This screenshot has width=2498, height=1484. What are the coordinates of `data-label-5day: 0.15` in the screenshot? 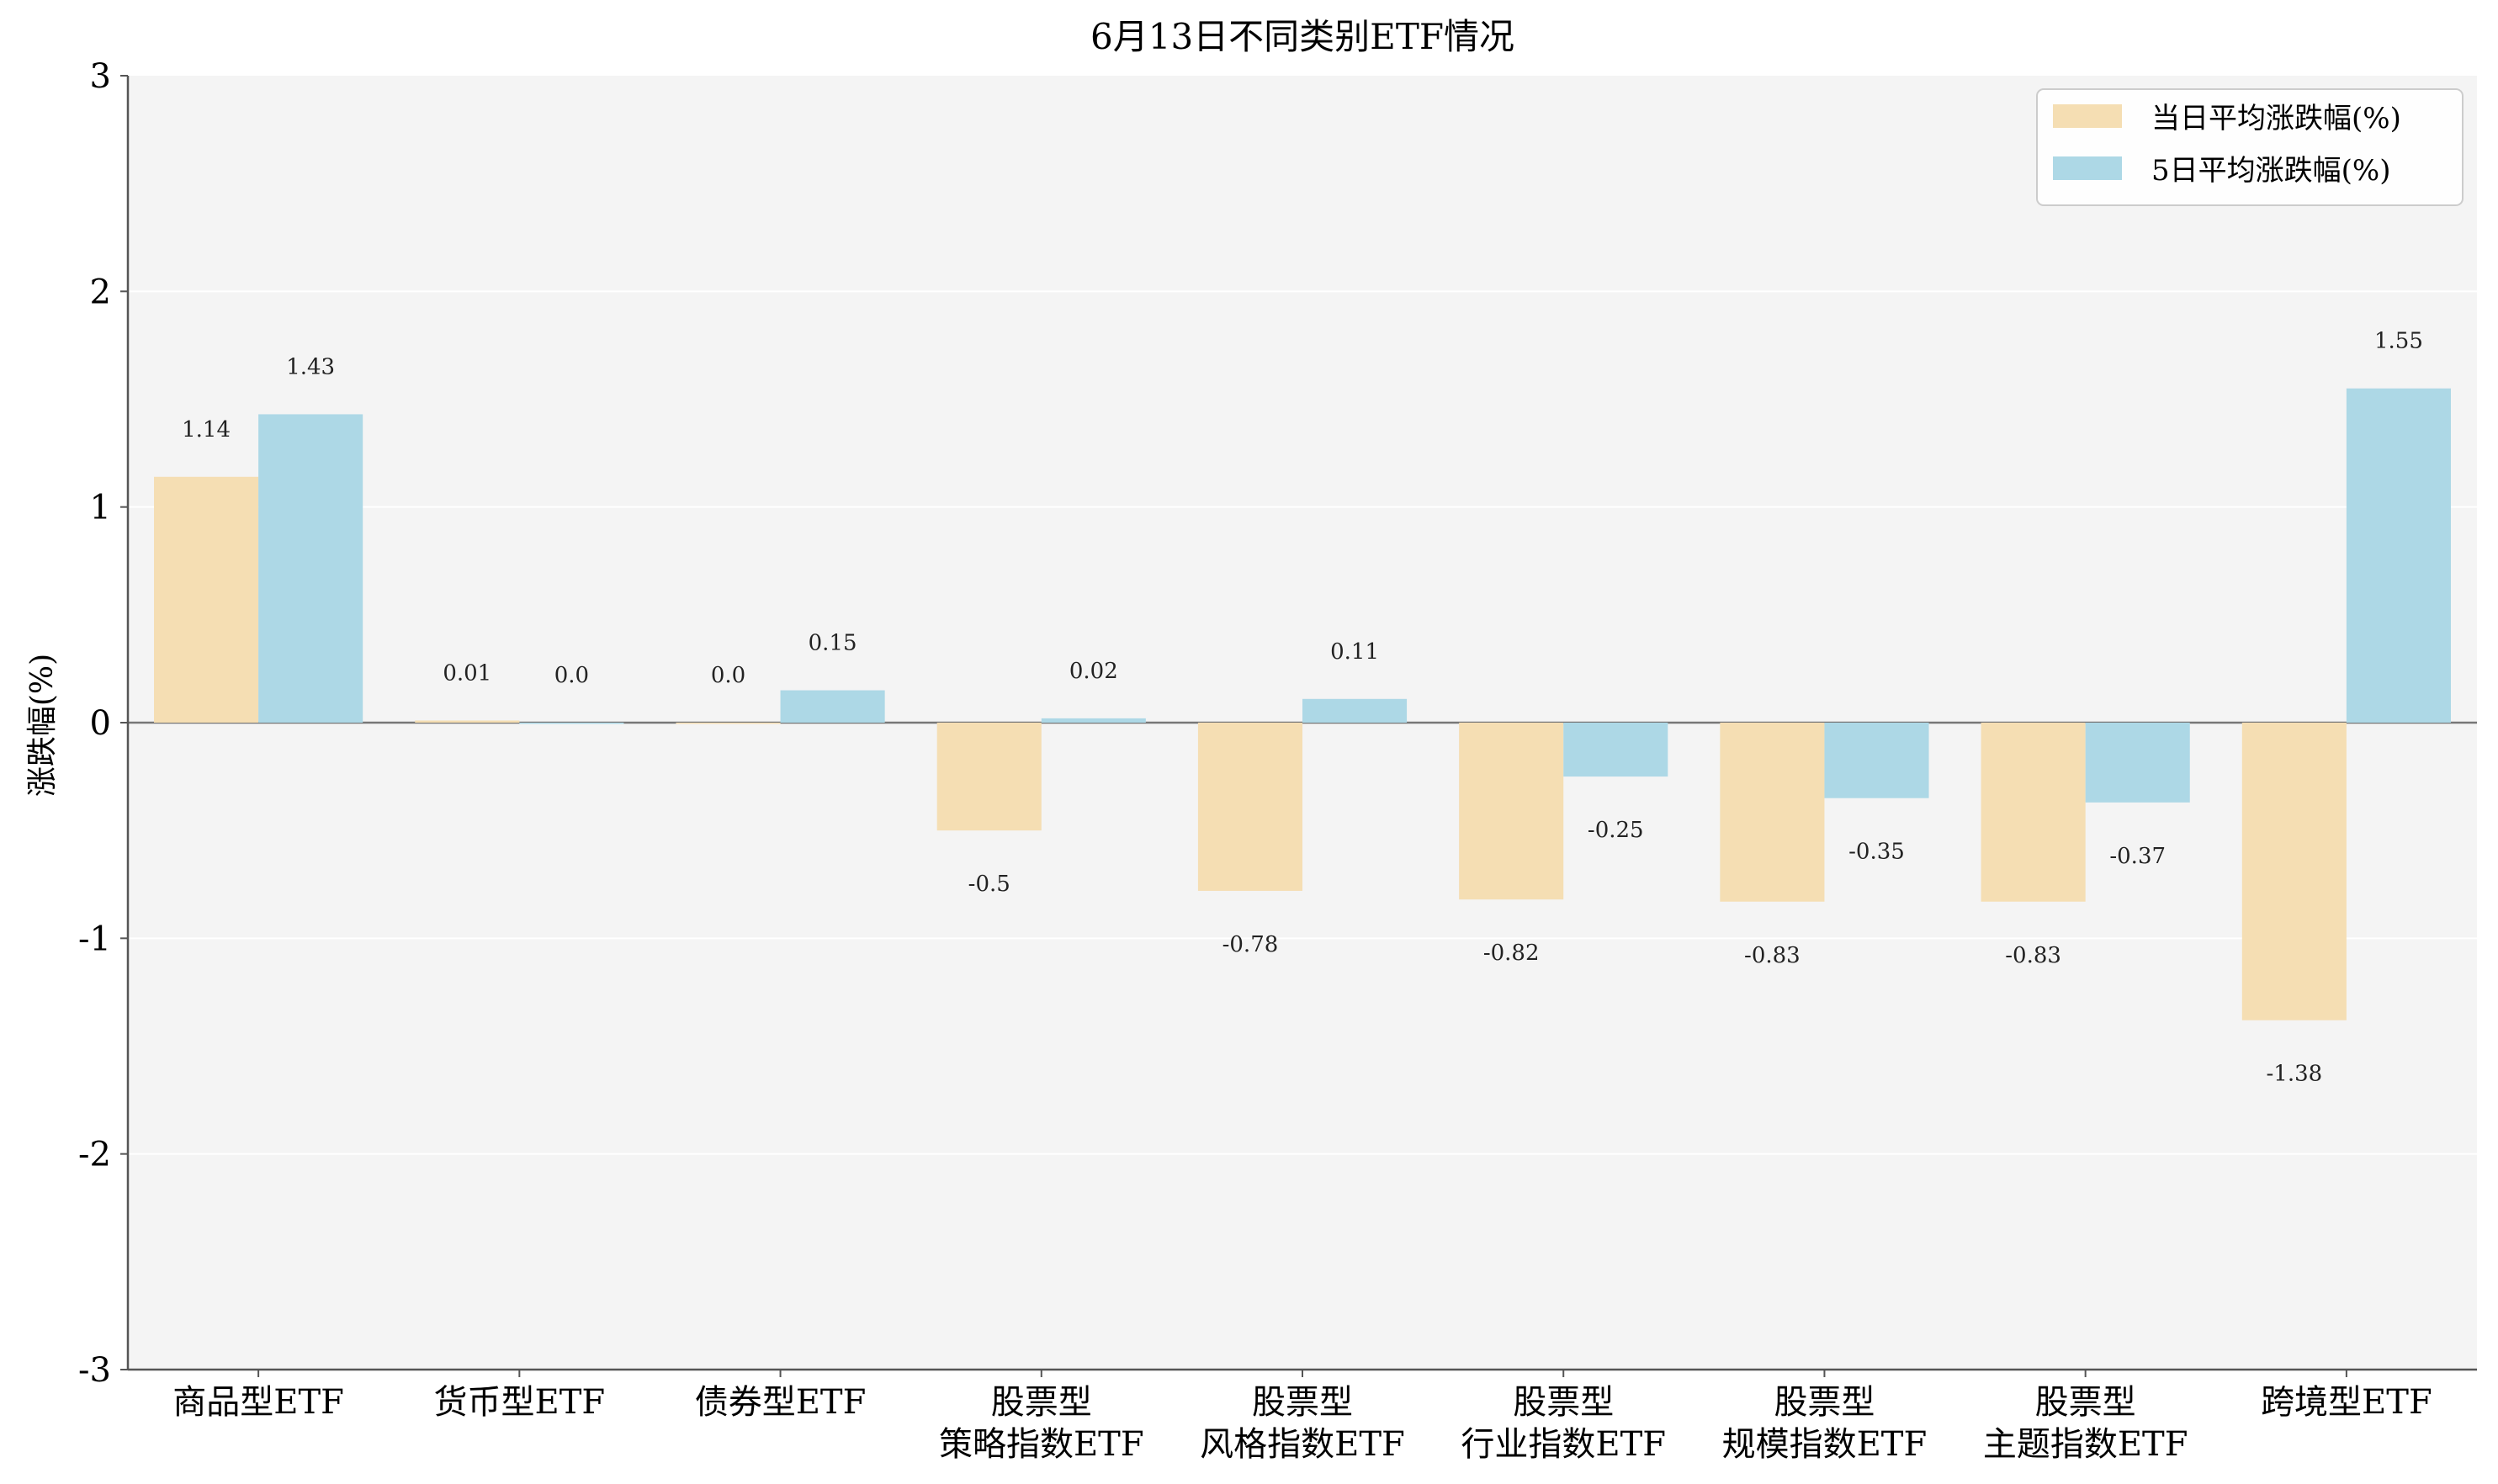 It's located at (833, 643).